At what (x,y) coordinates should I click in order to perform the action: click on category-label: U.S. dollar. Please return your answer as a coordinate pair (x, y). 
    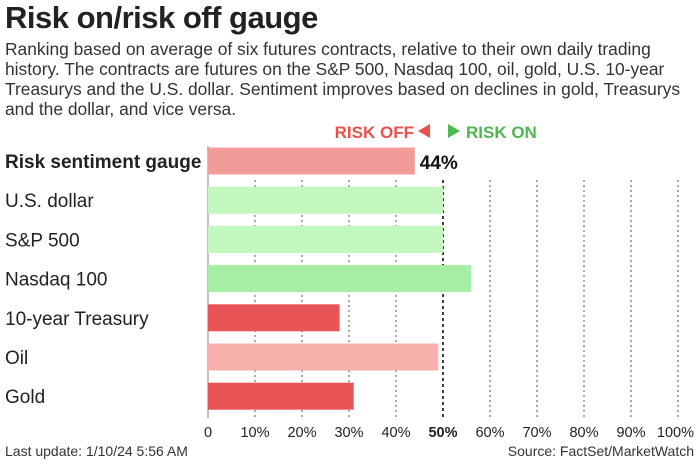
    Looking at the image, I should click on (49, 201).